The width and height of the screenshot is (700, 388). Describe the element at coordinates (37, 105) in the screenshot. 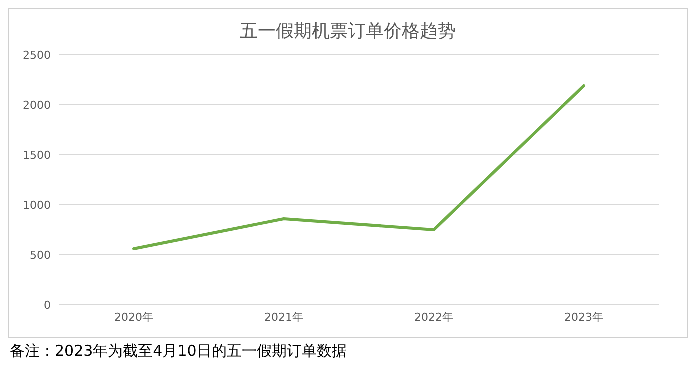

I see `y-tick-label: 2000` at that location.